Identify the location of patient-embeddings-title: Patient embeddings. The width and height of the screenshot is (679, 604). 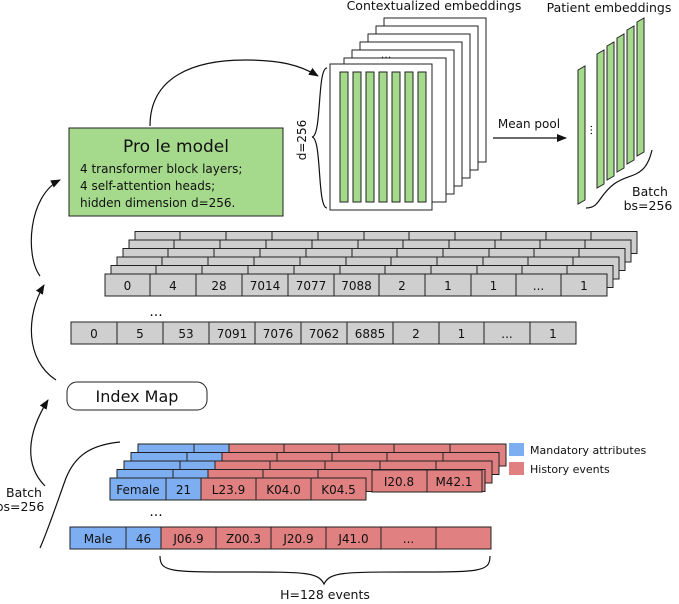
(609, 7).